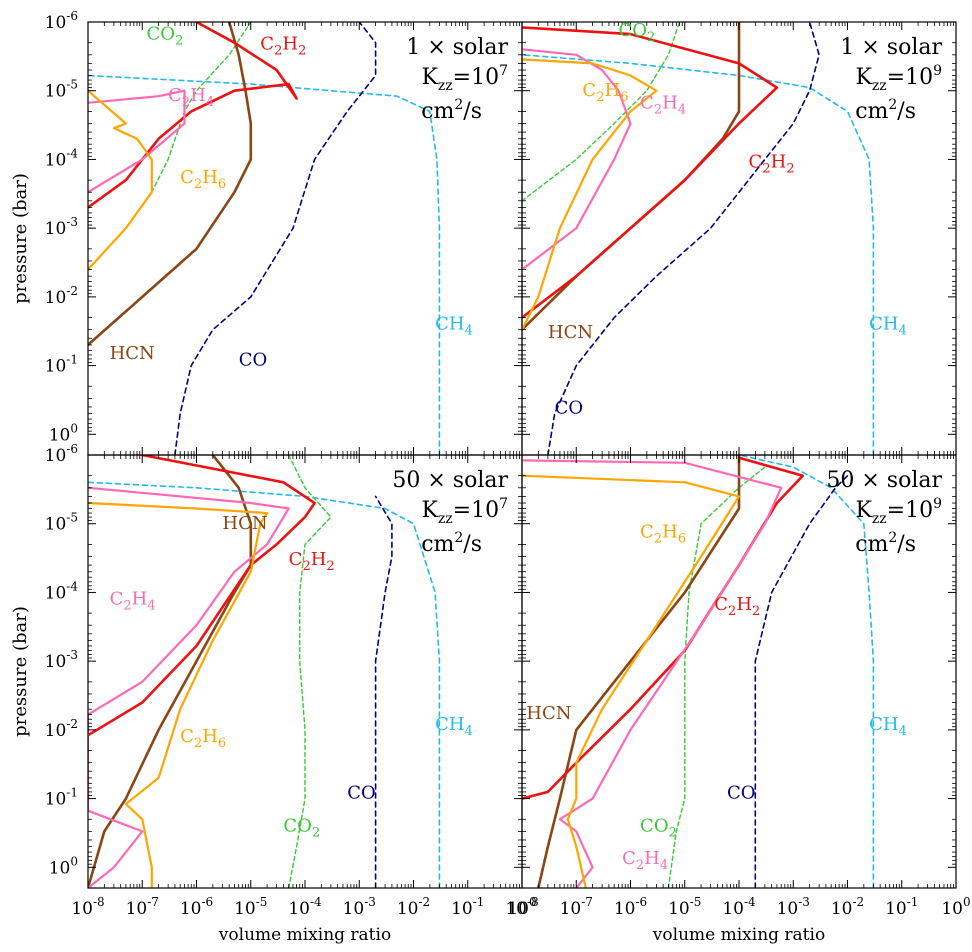 This screenshot has width=972, height=952. What do you see at coordinates (61, 729) in the screenshot?
I see `y-tick-label: 10⁻²` at bounding box center [61, 729].